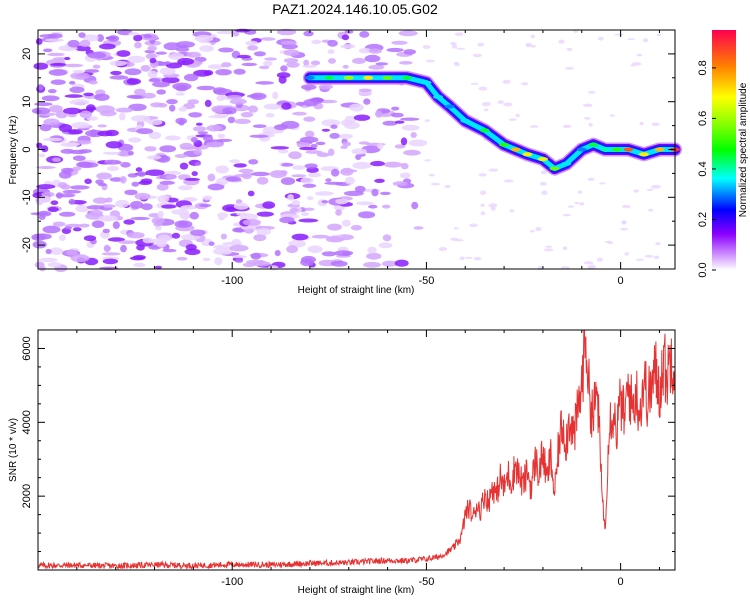 The height and width of the screenshot is (600, 750). I want to click on colorbar-label: Normalized spectral amplitude, so click(743, 149).